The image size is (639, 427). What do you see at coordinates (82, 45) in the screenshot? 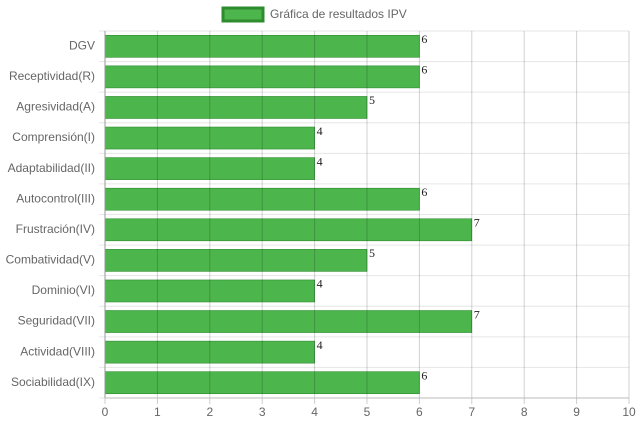
I see `category-label: DGV` at bounding box center [82, 45].